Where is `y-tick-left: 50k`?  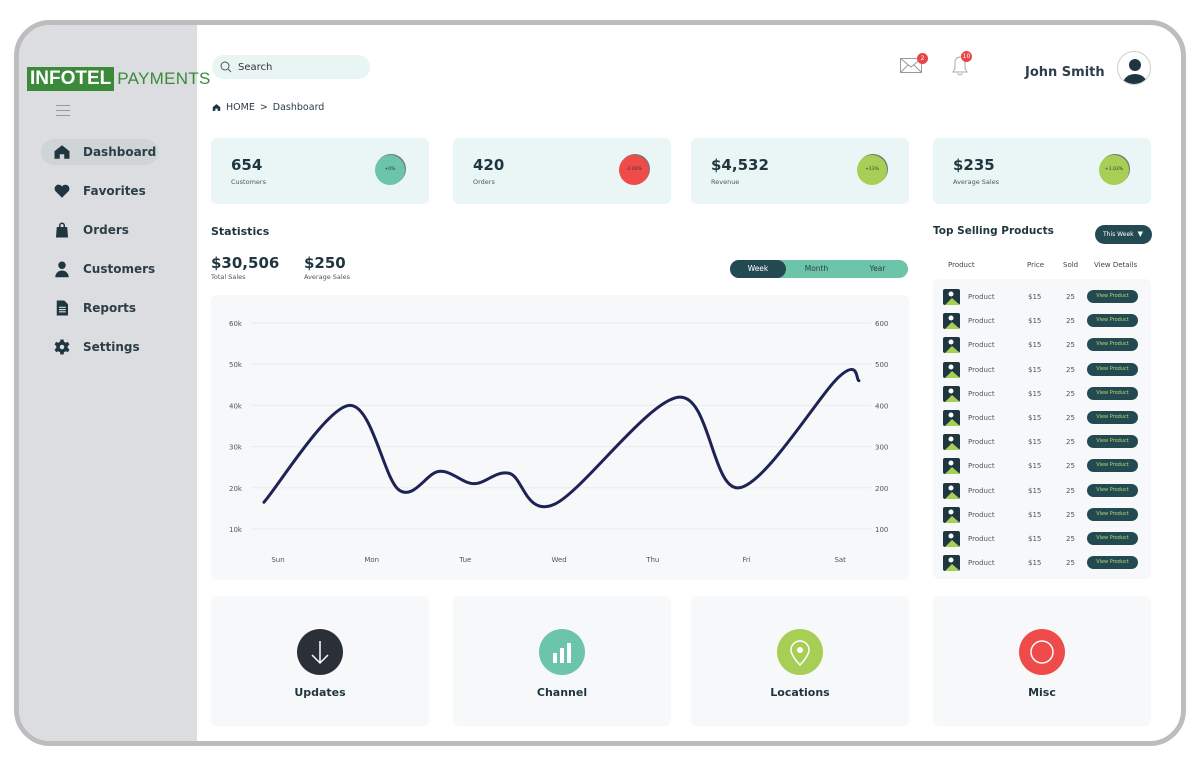 y-tick-left: 50k is located at coordinates (236, 365).